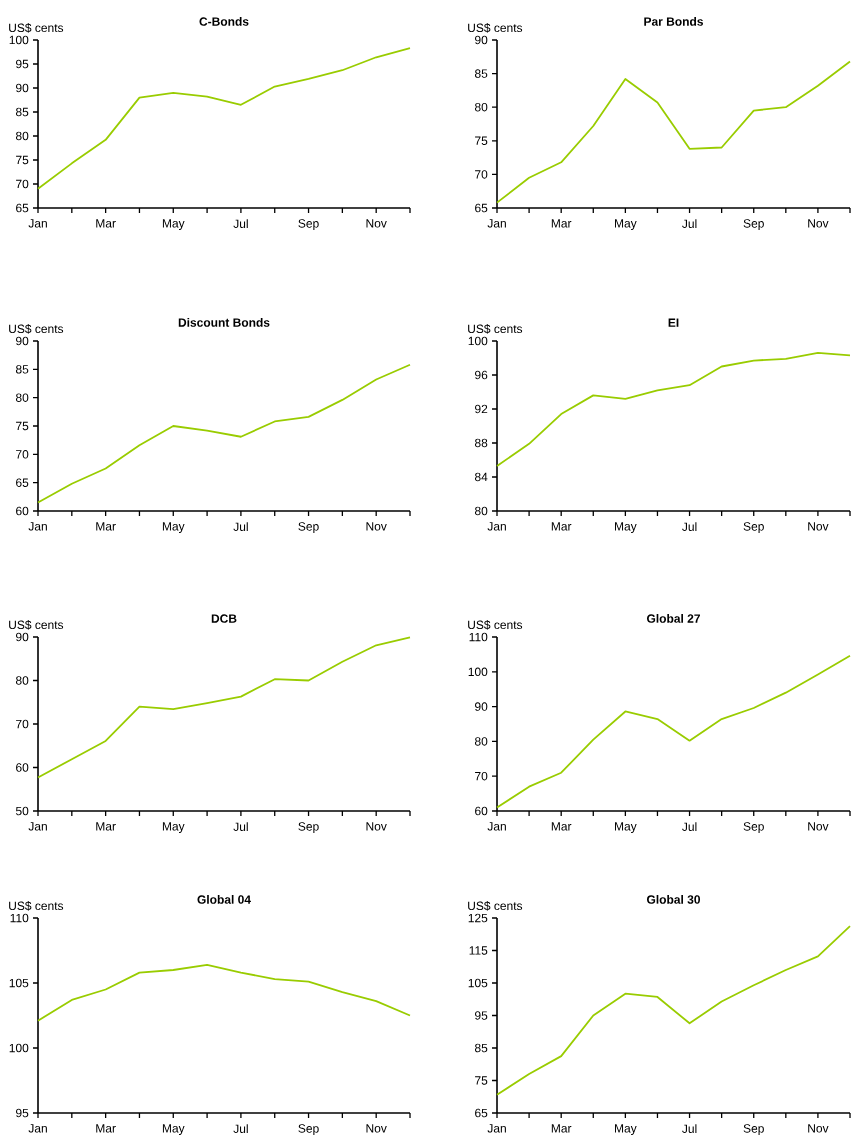  I want to click on y-tick-label: 84, so click(481, 477).